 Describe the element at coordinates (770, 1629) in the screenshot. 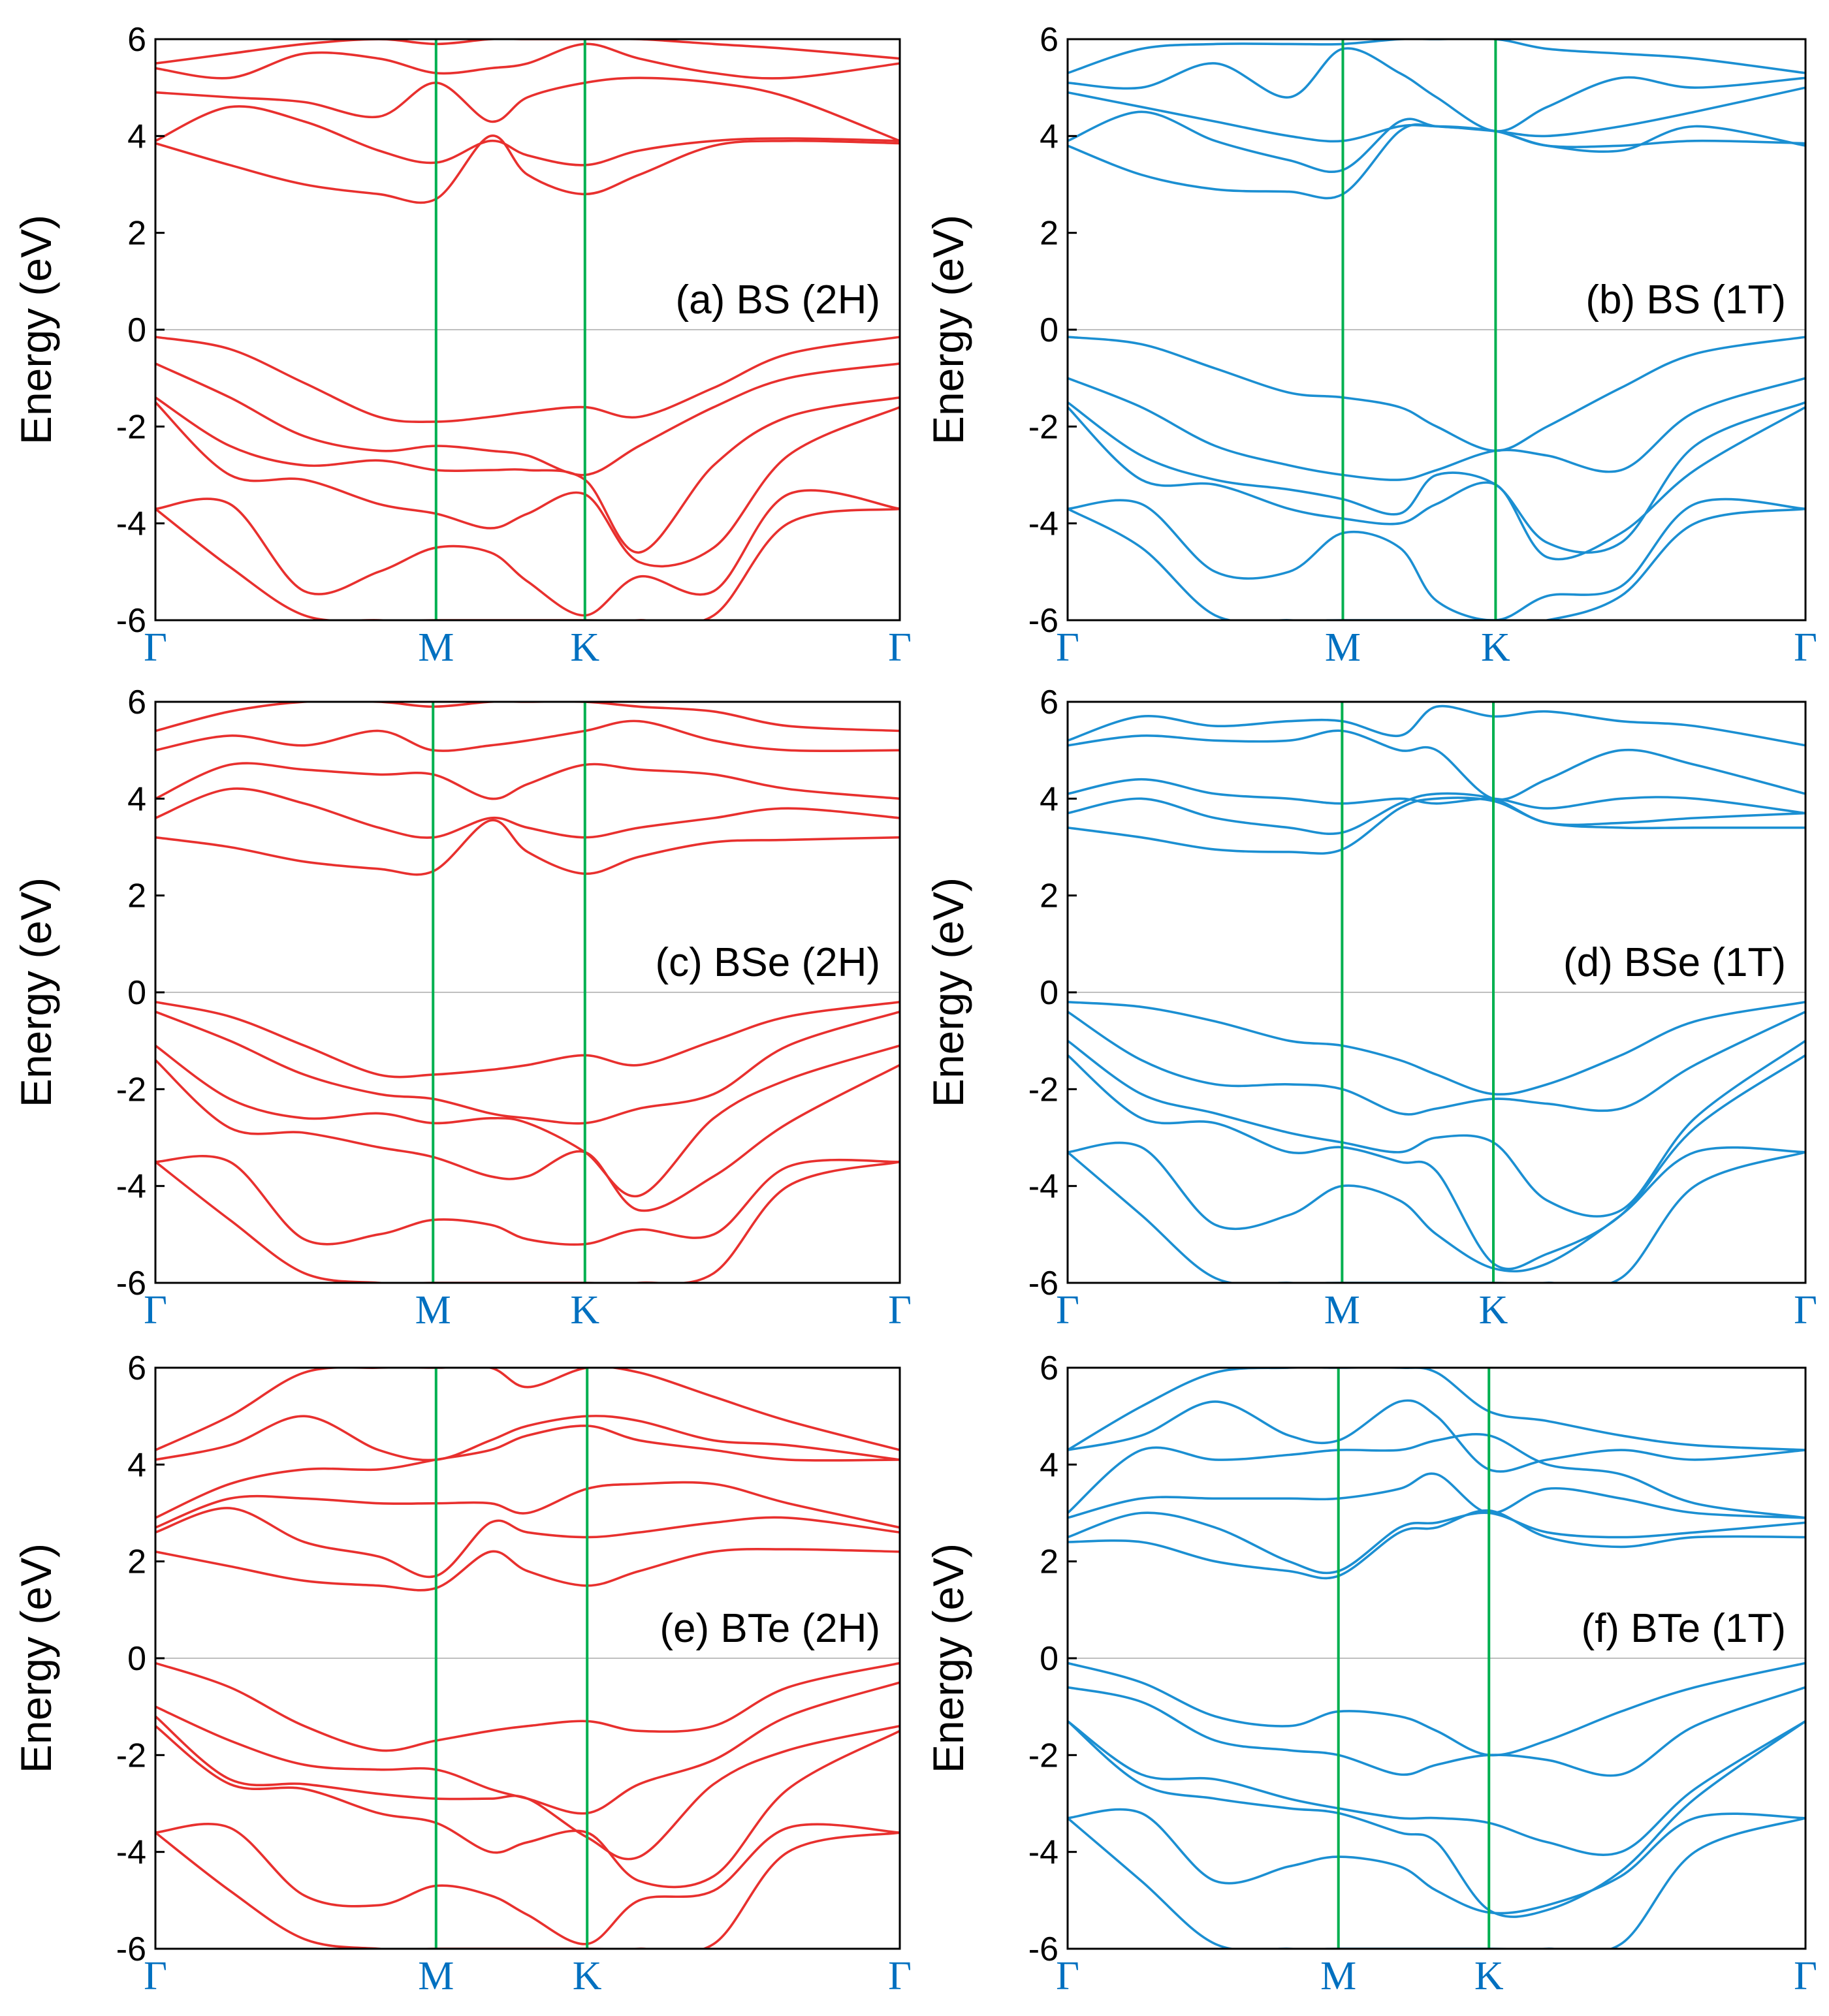

I see `panel-caption: (e) BTe (2H)` at that location.